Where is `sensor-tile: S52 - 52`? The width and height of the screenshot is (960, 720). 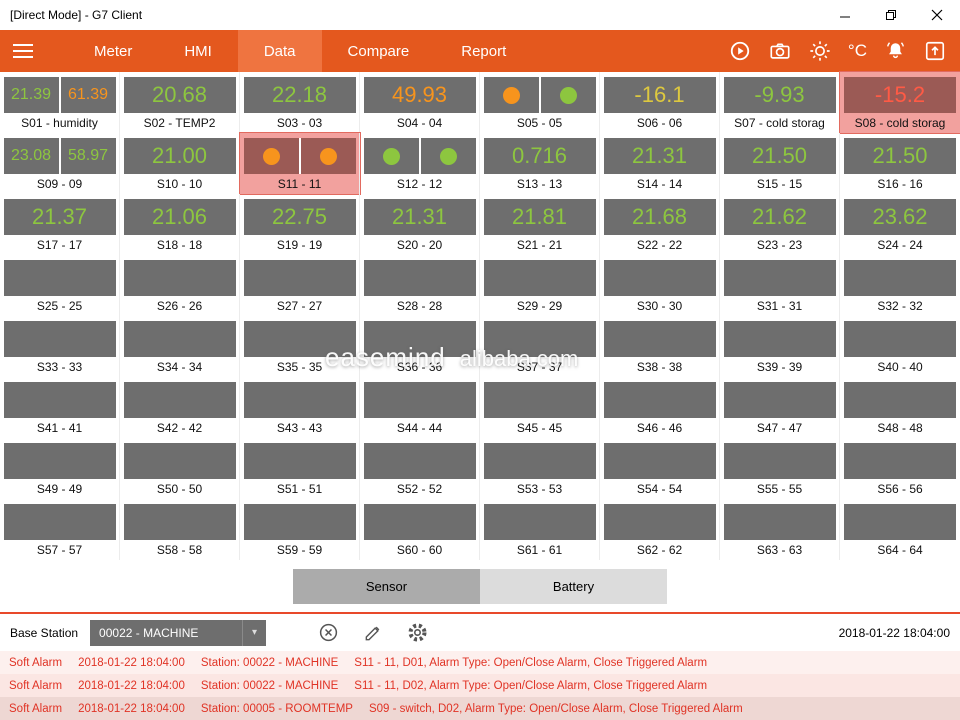 sensor-tile: S52 - 52 is located at coordinates (420, 468).